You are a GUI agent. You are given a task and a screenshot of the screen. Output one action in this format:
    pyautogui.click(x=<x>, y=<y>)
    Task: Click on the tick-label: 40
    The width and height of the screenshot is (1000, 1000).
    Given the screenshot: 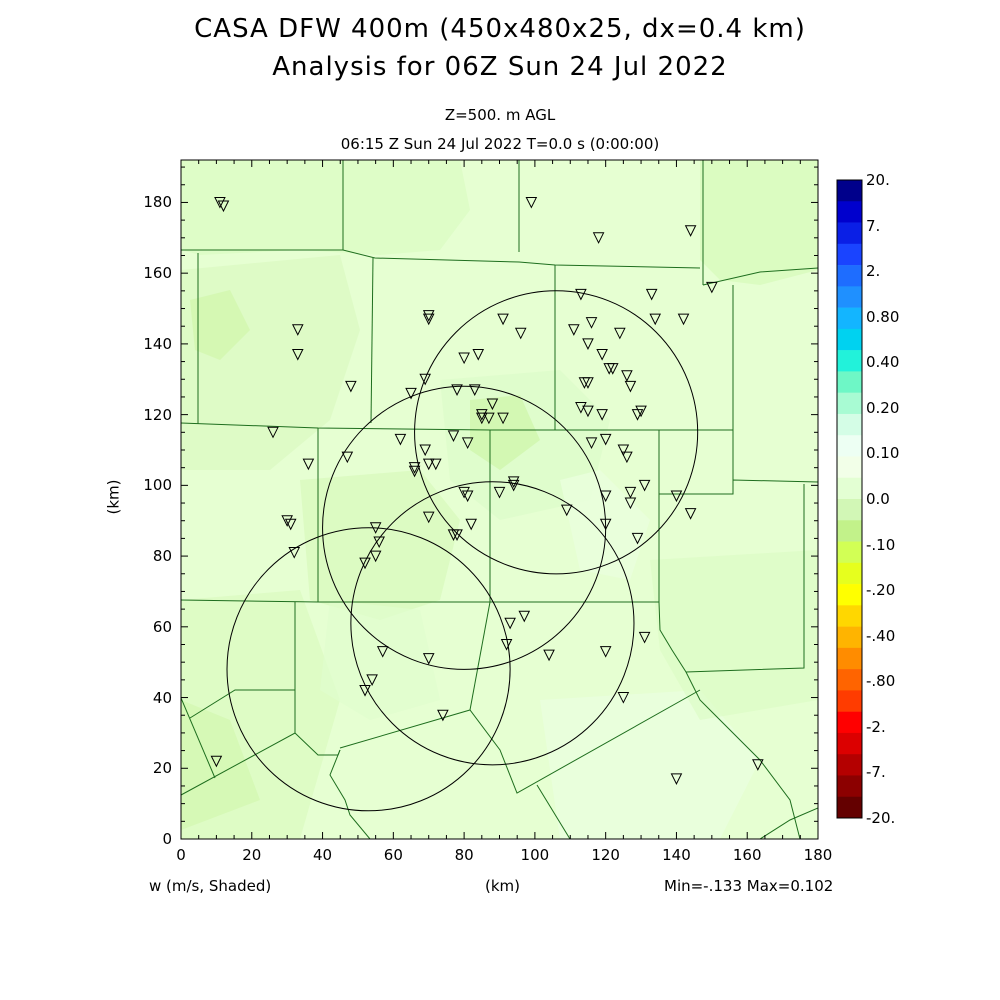 What is the action you would take?
    pyautogui.click(x=162, y=697)
    